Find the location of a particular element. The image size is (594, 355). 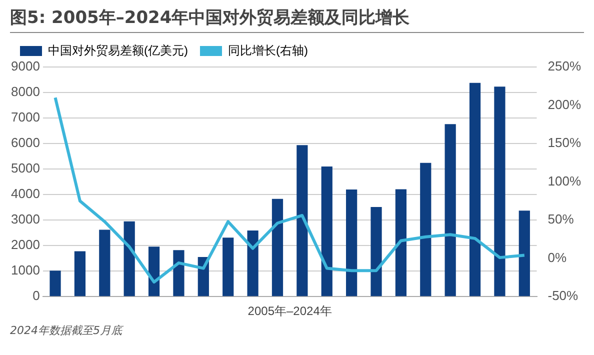

text: 2024年数据截至5月底 is located at coordinates (66, 330).